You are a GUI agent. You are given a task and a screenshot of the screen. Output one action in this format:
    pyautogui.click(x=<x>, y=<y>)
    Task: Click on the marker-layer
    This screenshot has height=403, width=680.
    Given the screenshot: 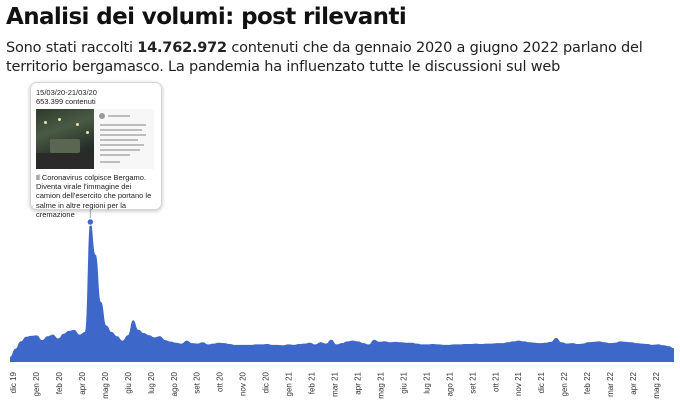 What is the action you would take?
    pyautogui.click(x=90, y=218)
    